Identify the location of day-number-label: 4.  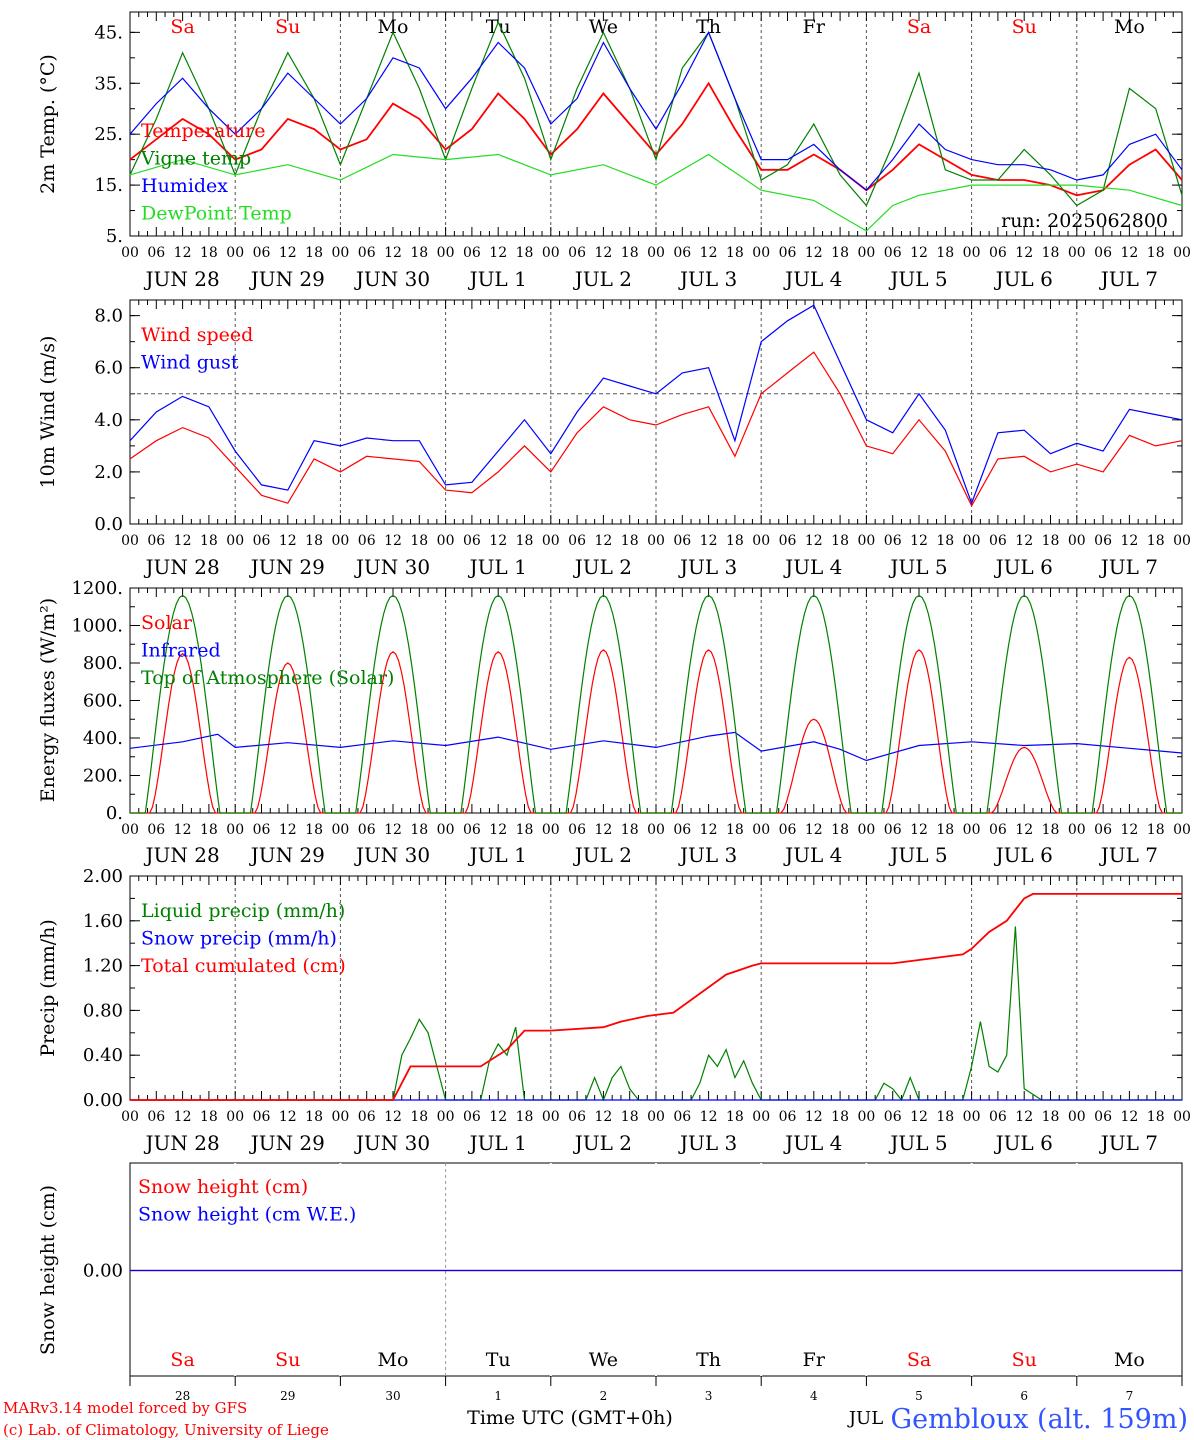
(814, 1396).